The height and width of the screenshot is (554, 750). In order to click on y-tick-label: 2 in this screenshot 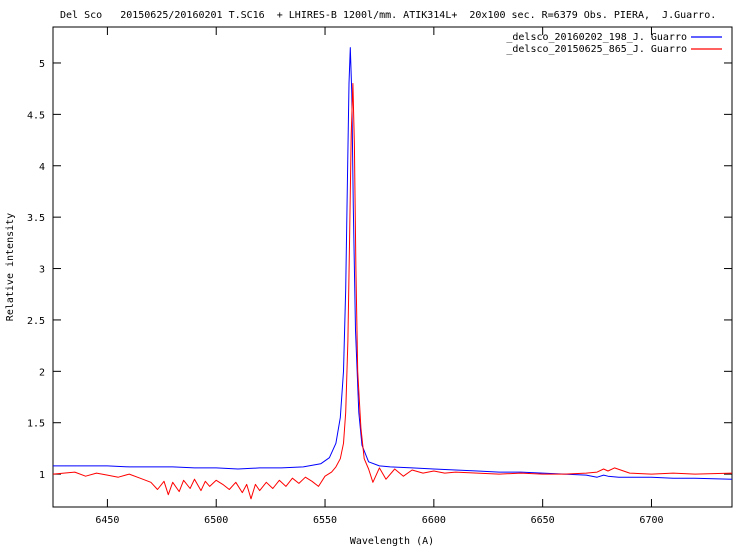, I will do `click(42, 372)`.